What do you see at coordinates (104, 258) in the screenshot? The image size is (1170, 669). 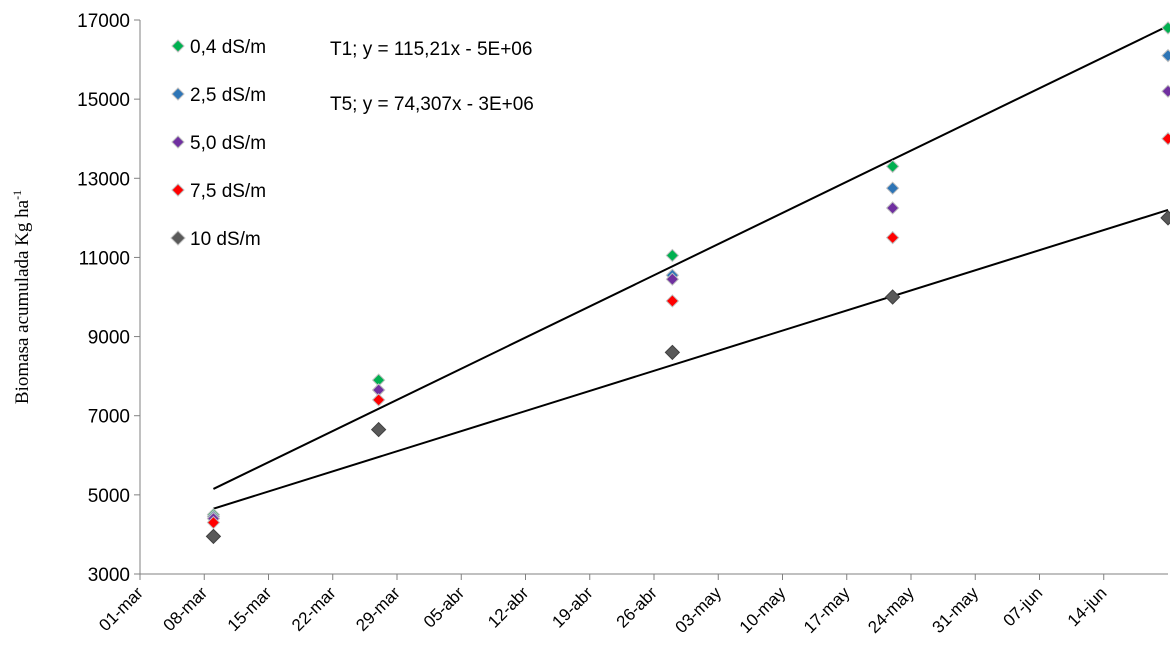 I see `y-tick-label: 11000` at bounding box center [104, 258].